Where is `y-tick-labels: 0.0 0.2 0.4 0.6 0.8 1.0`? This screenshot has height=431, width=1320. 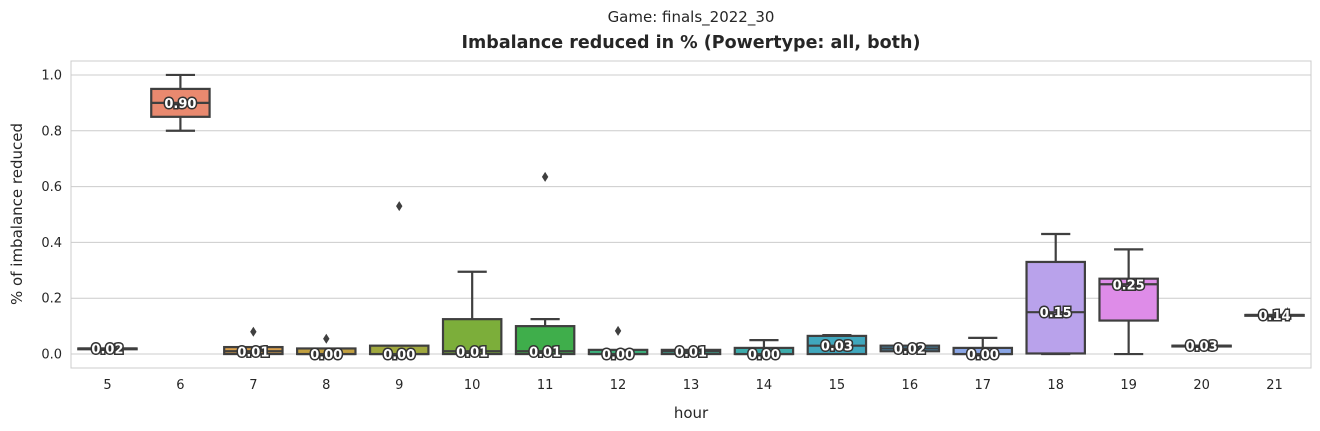
y-tick-labels: 0.0 0.2 0.4 0.6 0.8 1.0 is located at coordinates (51, 215).